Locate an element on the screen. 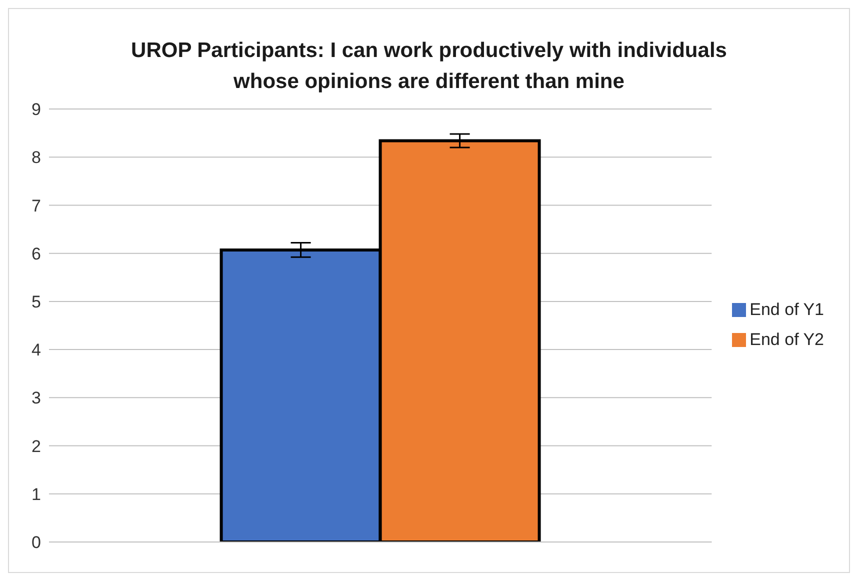 This screenshot has height=579, width=856. chart-title: UROP Participants: I can work productively with individuals whose opinions are different than mine is located at coordinates (429, 66).